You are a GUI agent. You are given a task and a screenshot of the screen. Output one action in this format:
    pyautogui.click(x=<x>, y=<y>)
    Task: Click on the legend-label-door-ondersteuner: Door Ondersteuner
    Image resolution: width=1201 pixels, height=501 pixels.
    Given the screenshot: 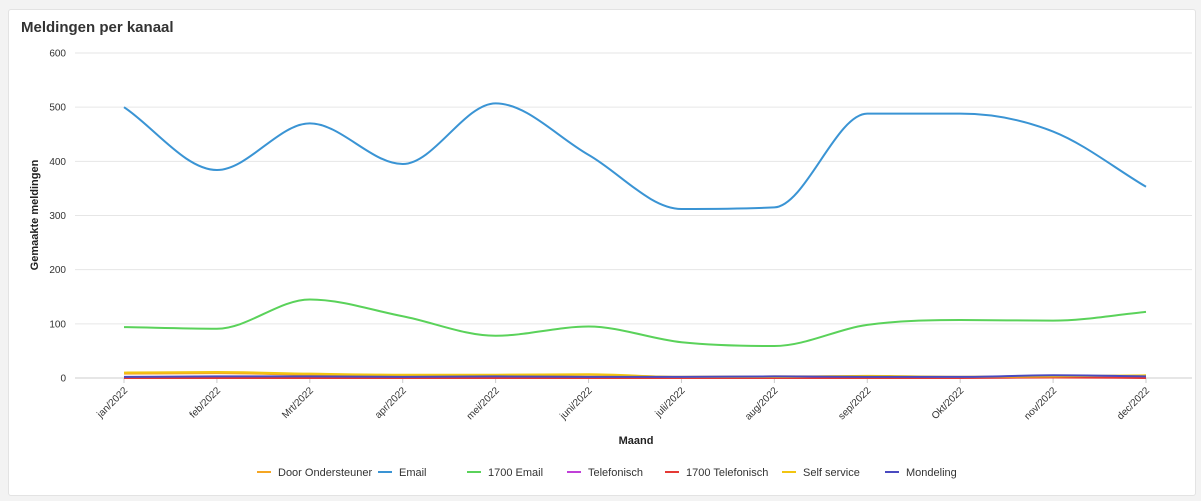 What is the action you would take?
    pyautogui.click(x=325, y=473)
    